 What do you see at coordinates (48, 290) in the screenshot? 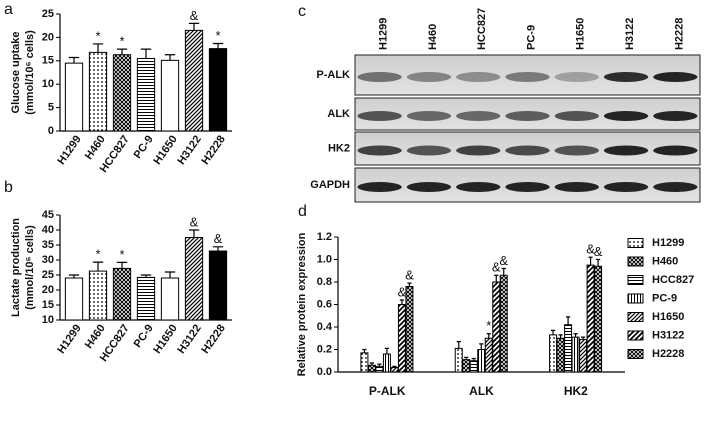
I see `y-tick-label: 20` at bounding box center [48, 290].